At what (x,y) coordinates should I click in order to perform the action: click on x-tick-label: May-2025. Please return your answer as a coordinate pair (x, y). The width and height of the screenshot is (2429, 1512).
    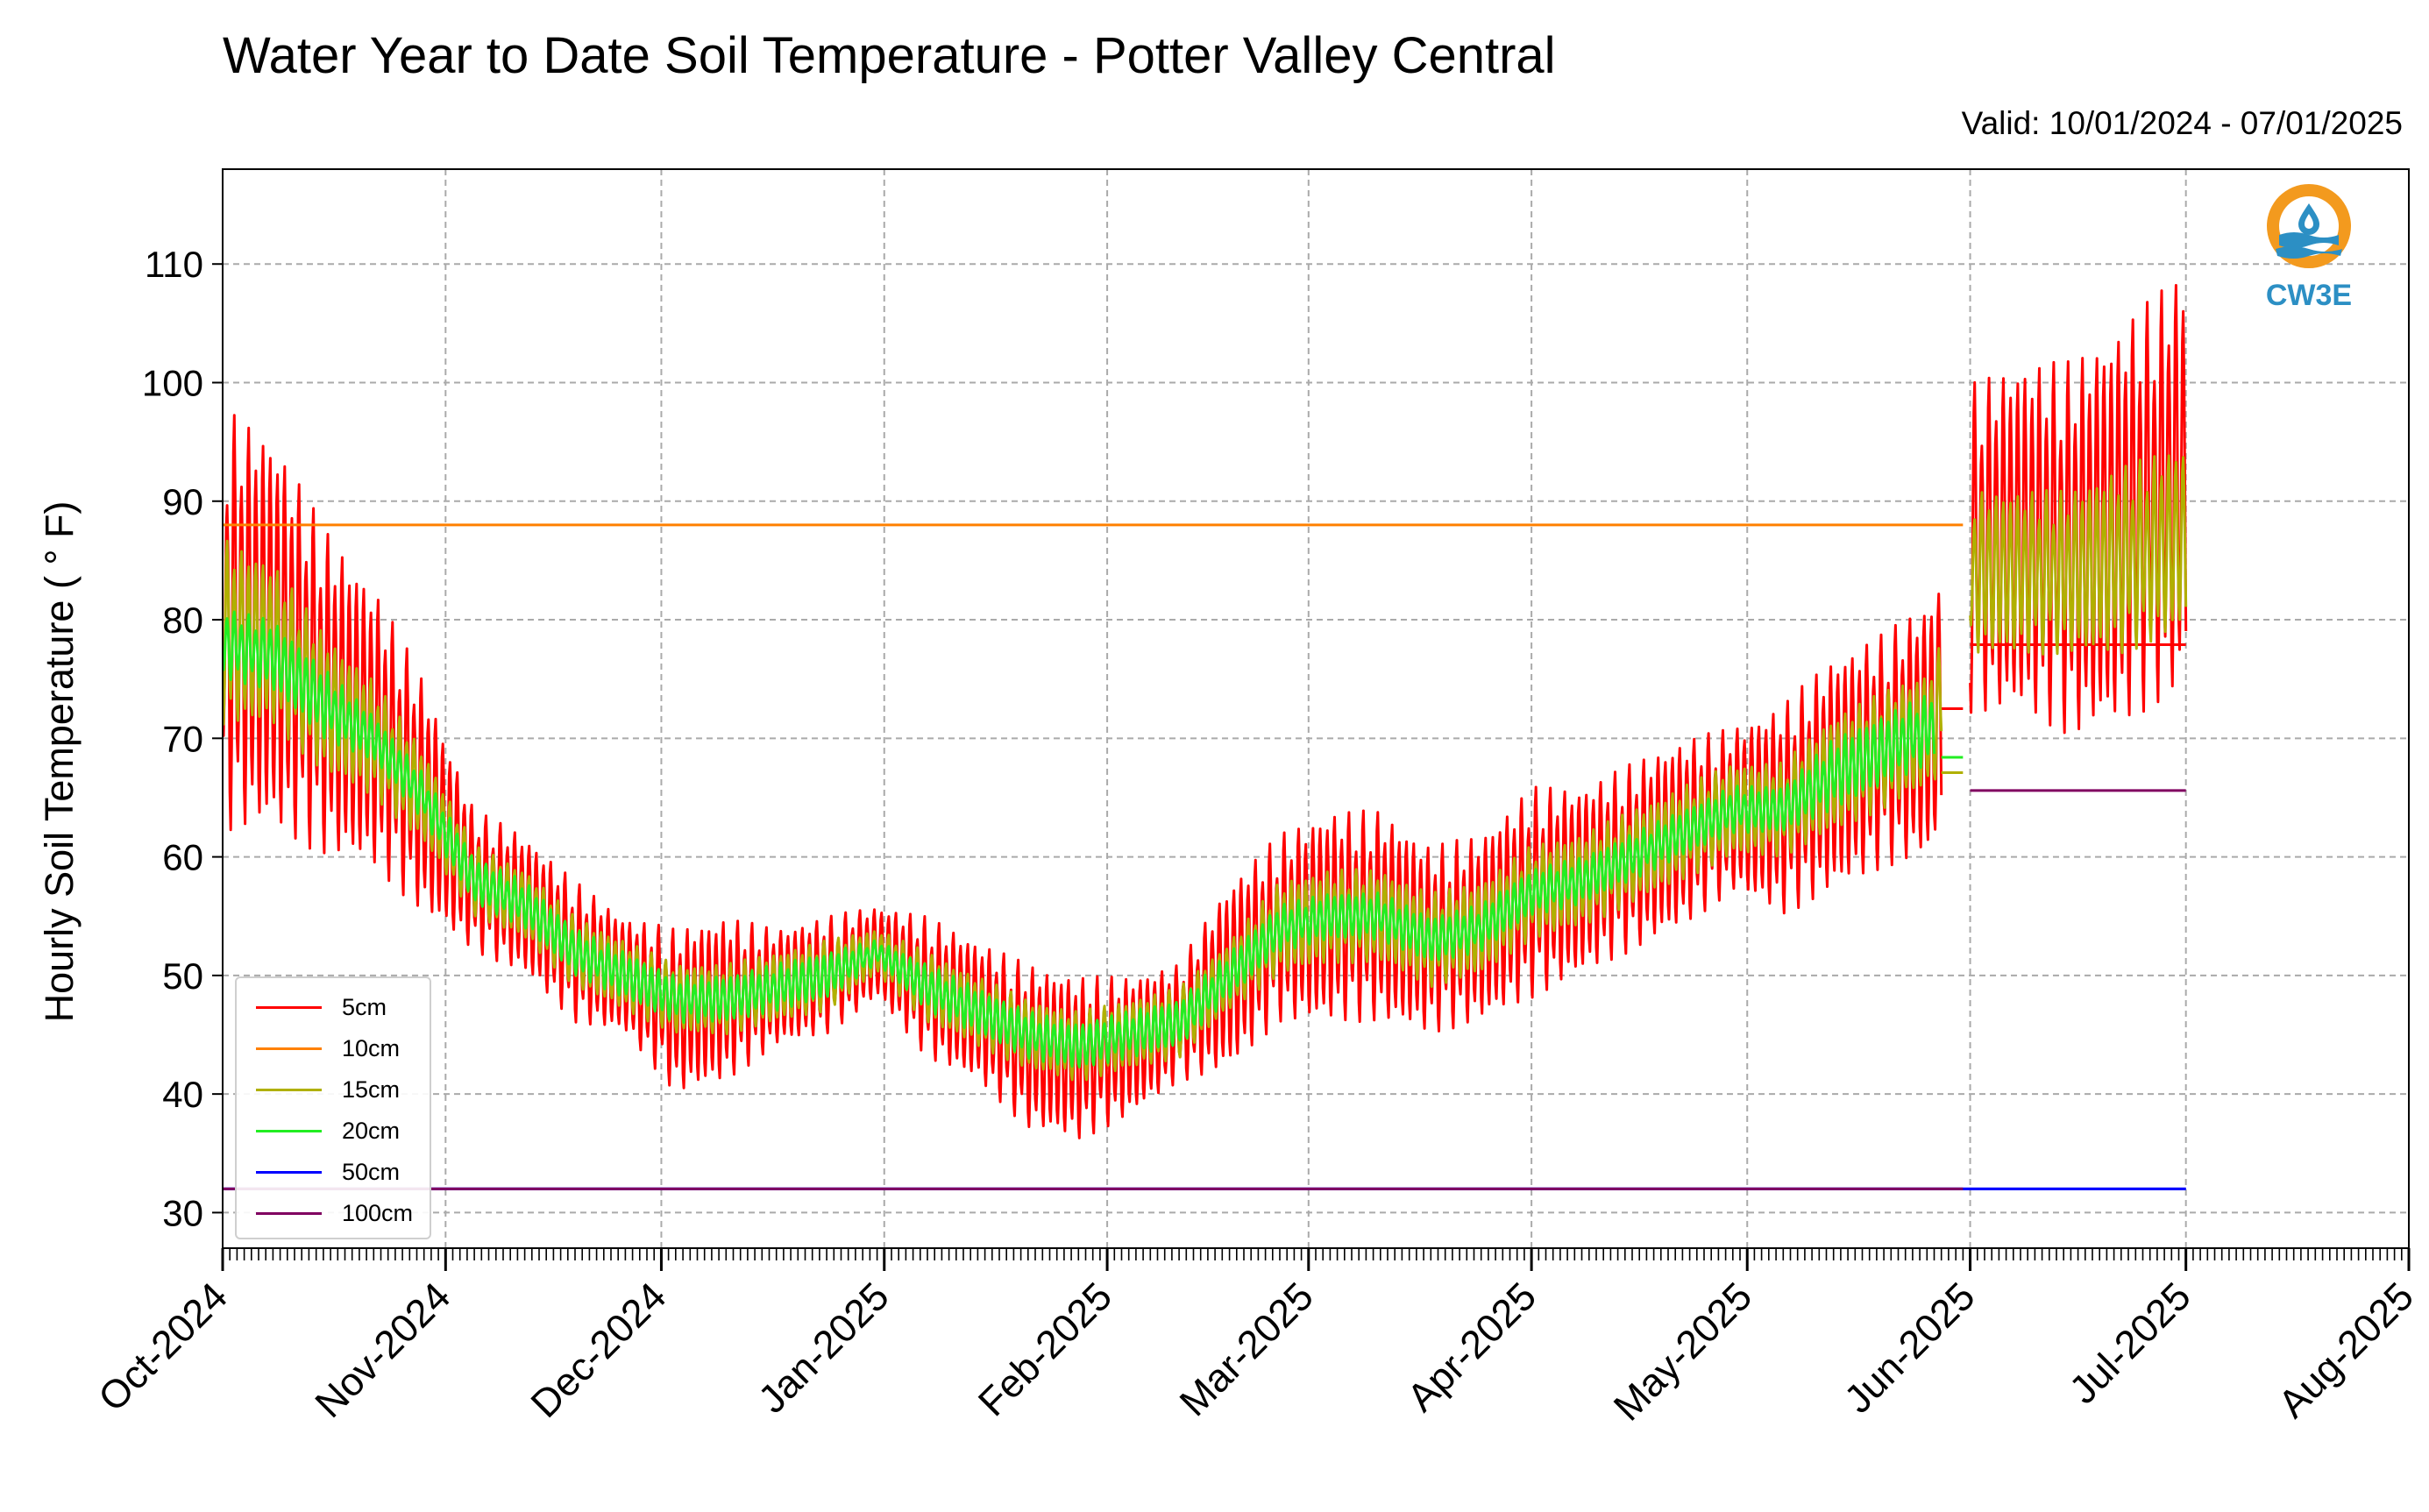
    Looking at the image, I should click on (1683, 1352).